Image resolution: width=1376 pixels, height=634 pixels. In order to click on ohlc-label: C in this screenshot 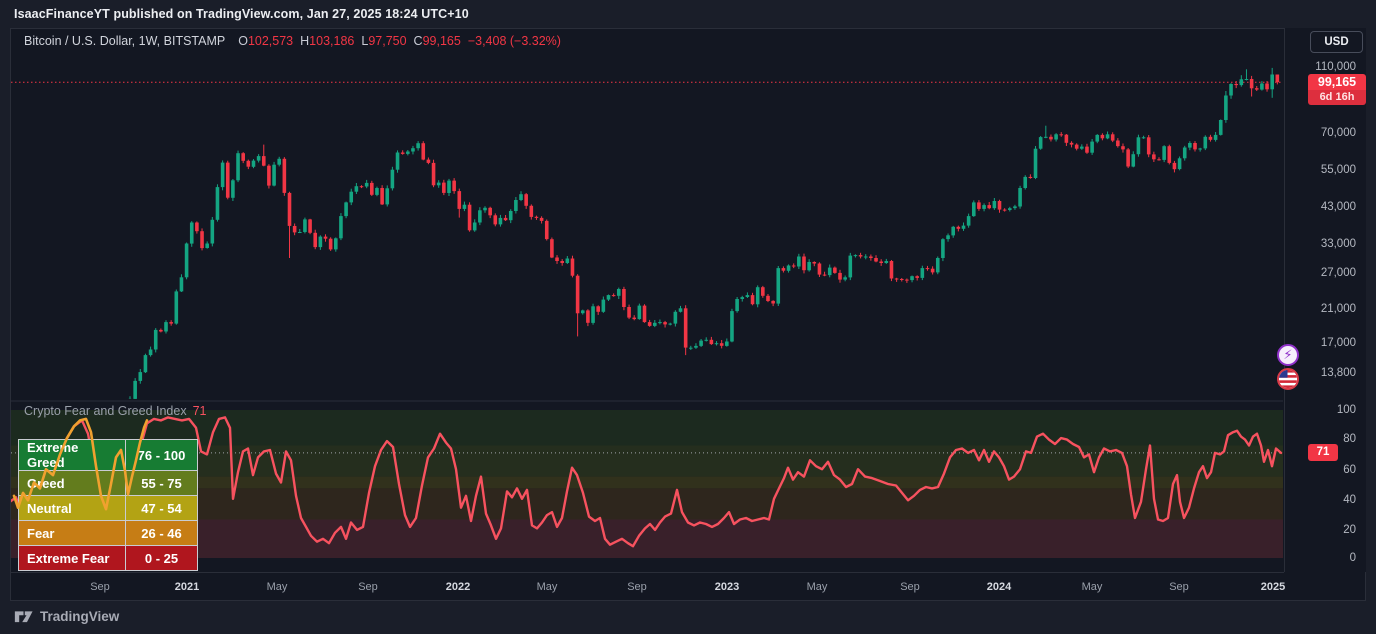, I will do `click(418, 41)`.